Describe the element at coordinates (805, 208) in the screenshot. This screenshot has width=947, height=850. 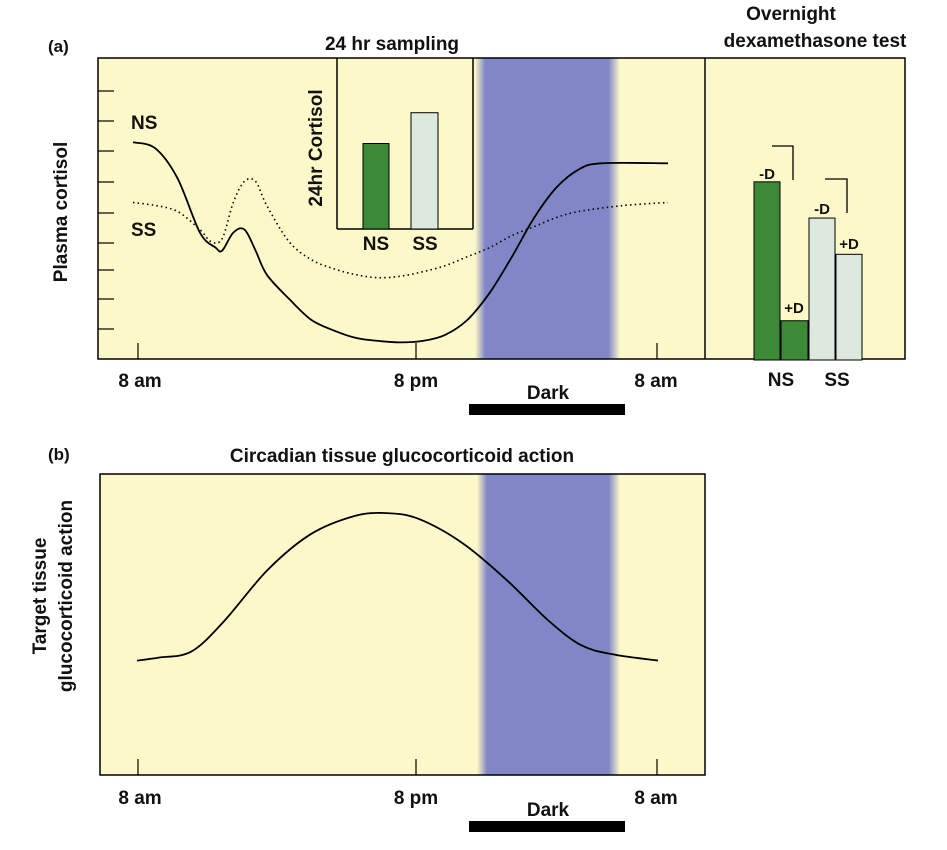
I see `dex-panel-background` at that location.